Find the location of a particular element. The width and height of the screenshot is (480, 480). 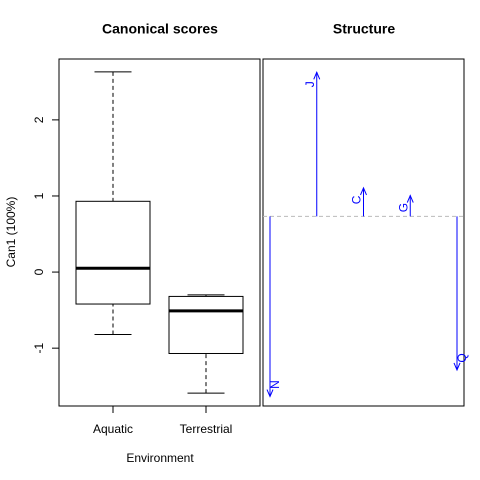

arrow-label: G is located at coordinates (403, 207).